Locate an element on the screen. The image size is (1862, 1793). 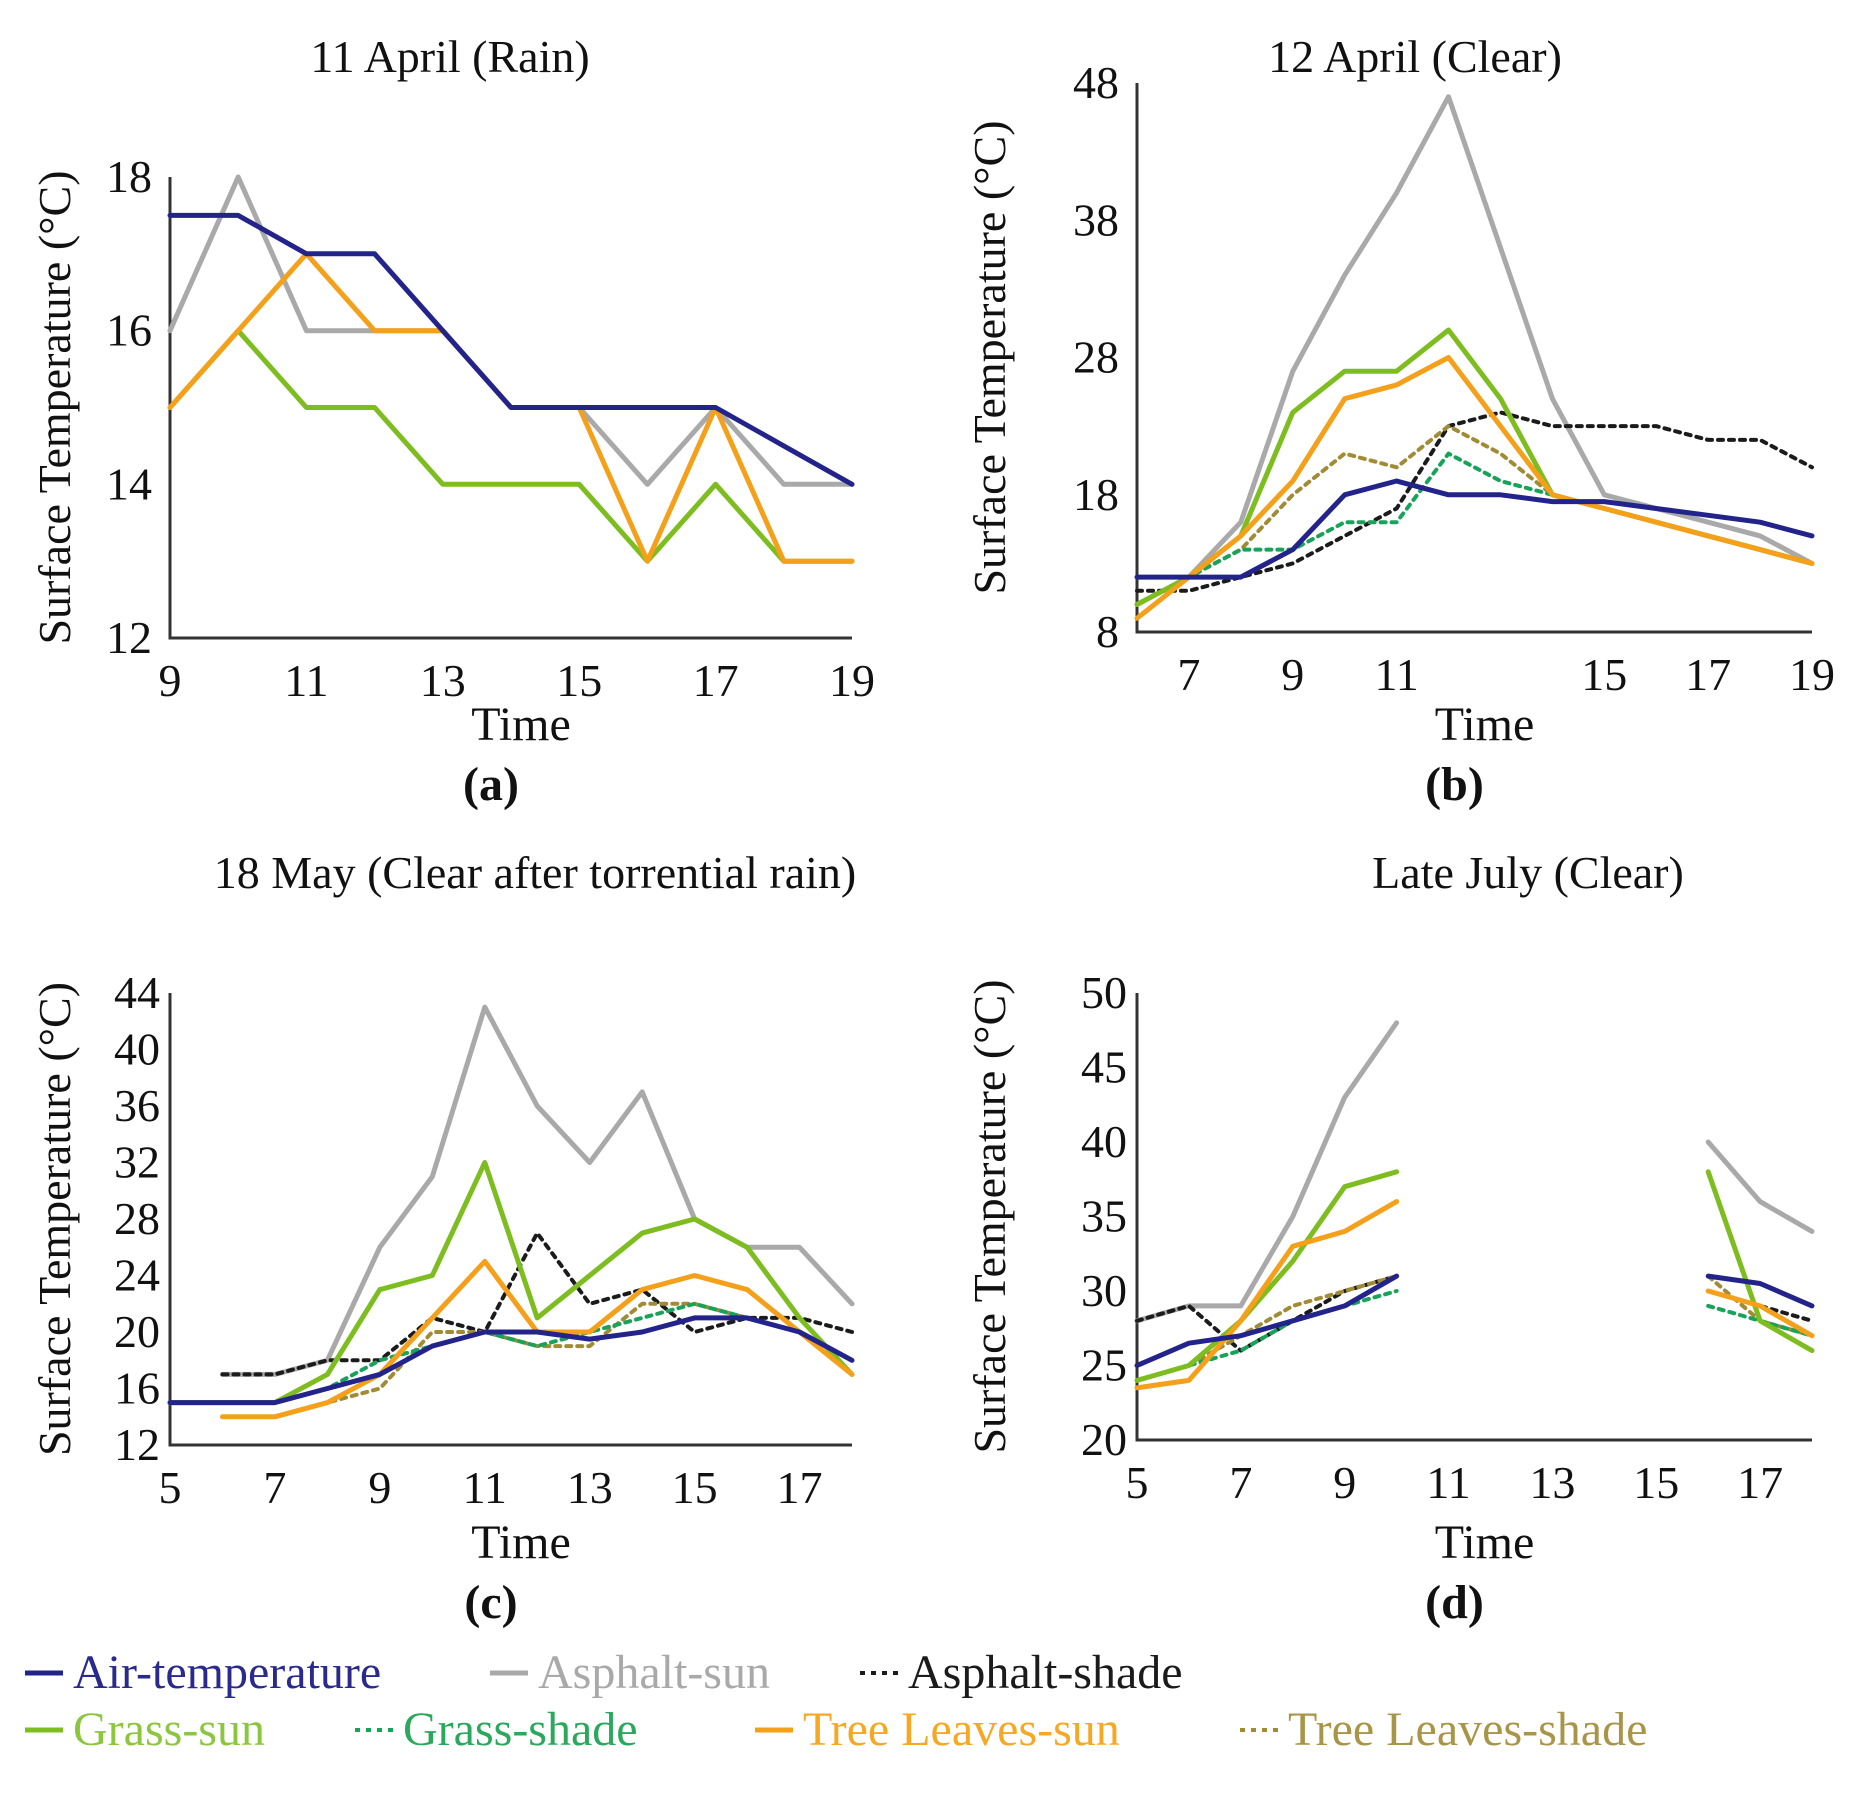
y-tick-label: 48 is located at coordinates (1096, 82).